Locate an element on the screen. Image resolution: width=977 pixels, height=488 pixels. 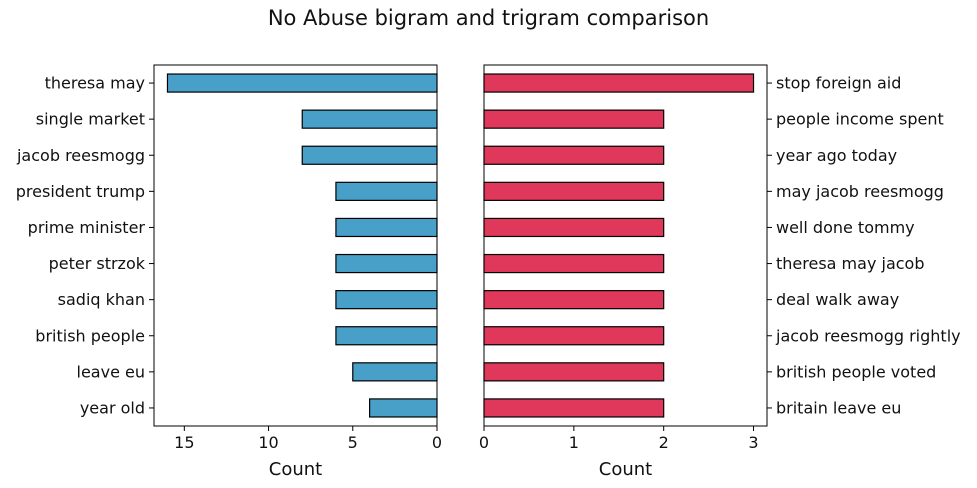
bigram-x-tick-label: 0 is located at coordinates (437, 442).